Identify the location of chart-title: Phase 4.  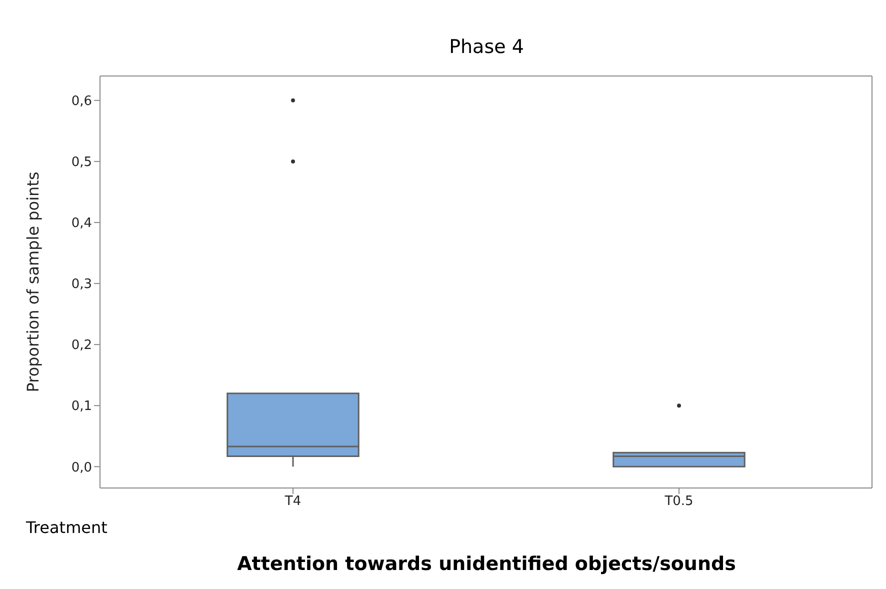
(486, 47).